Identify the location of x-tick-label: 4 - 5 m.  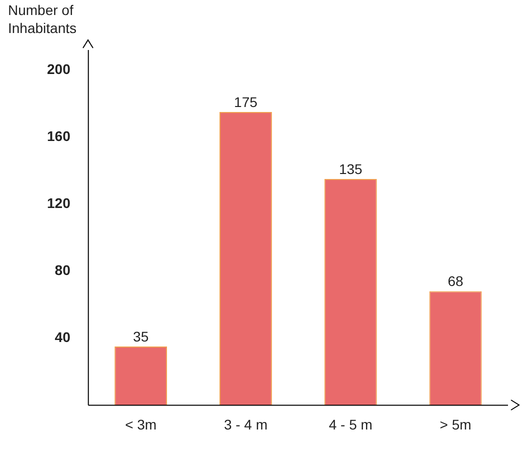
(350, 424).